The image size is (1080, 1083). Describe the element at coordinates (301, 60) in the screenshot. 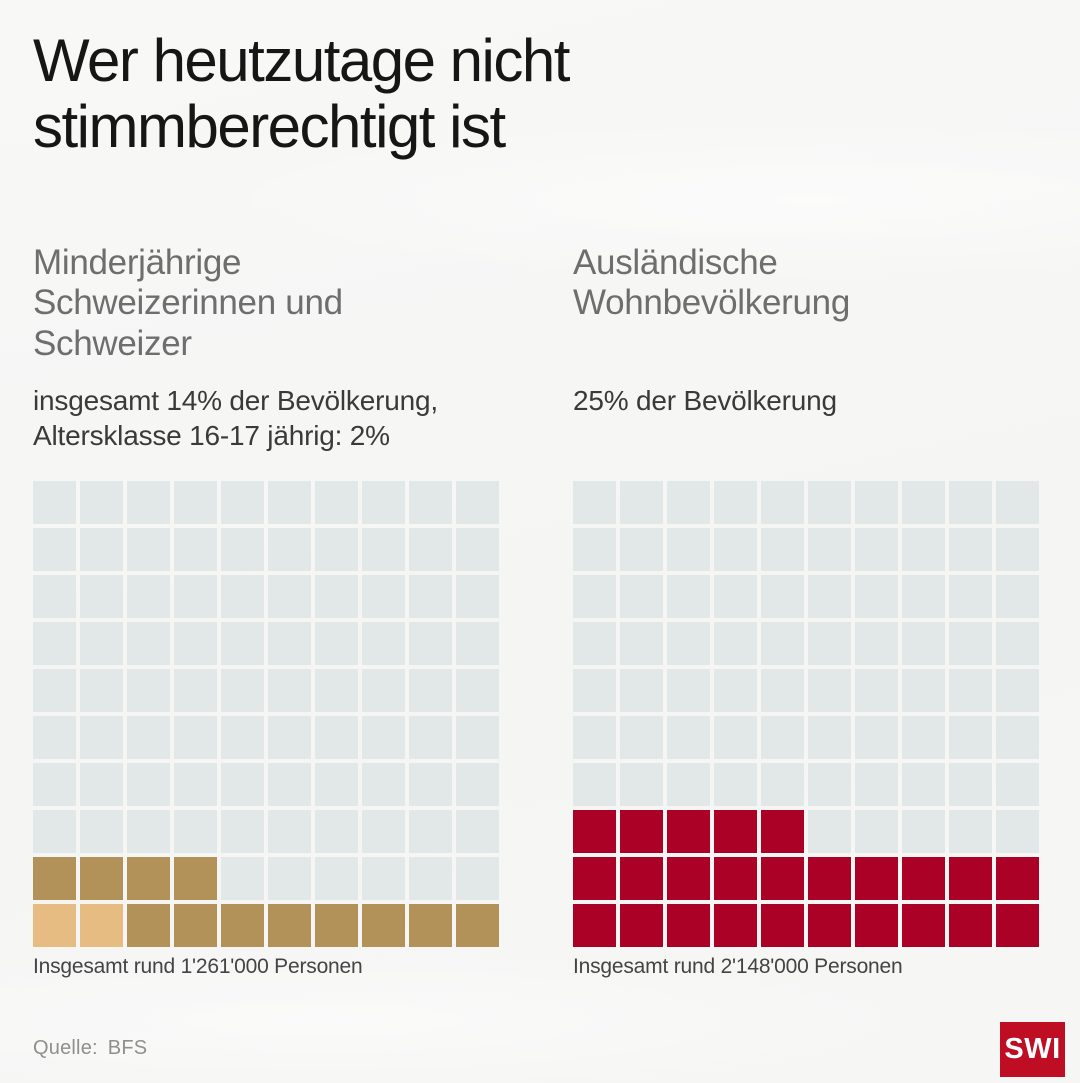

I see `page-title-line-1: Wer heutzutage nicht` at that location.